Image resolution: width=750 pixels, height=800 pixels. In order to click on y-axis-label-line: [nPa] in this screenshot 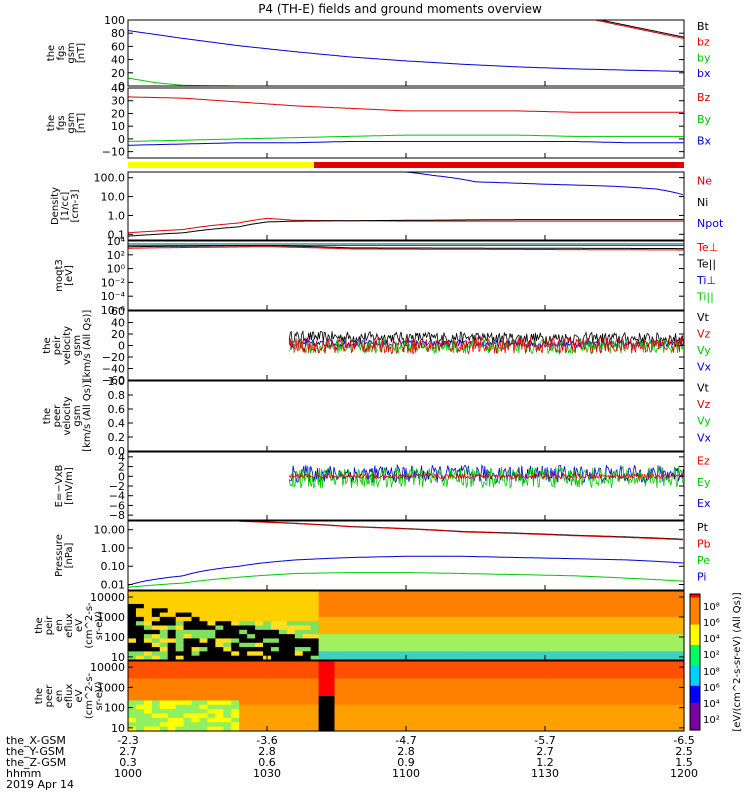, I will do `click(69, 555)`.